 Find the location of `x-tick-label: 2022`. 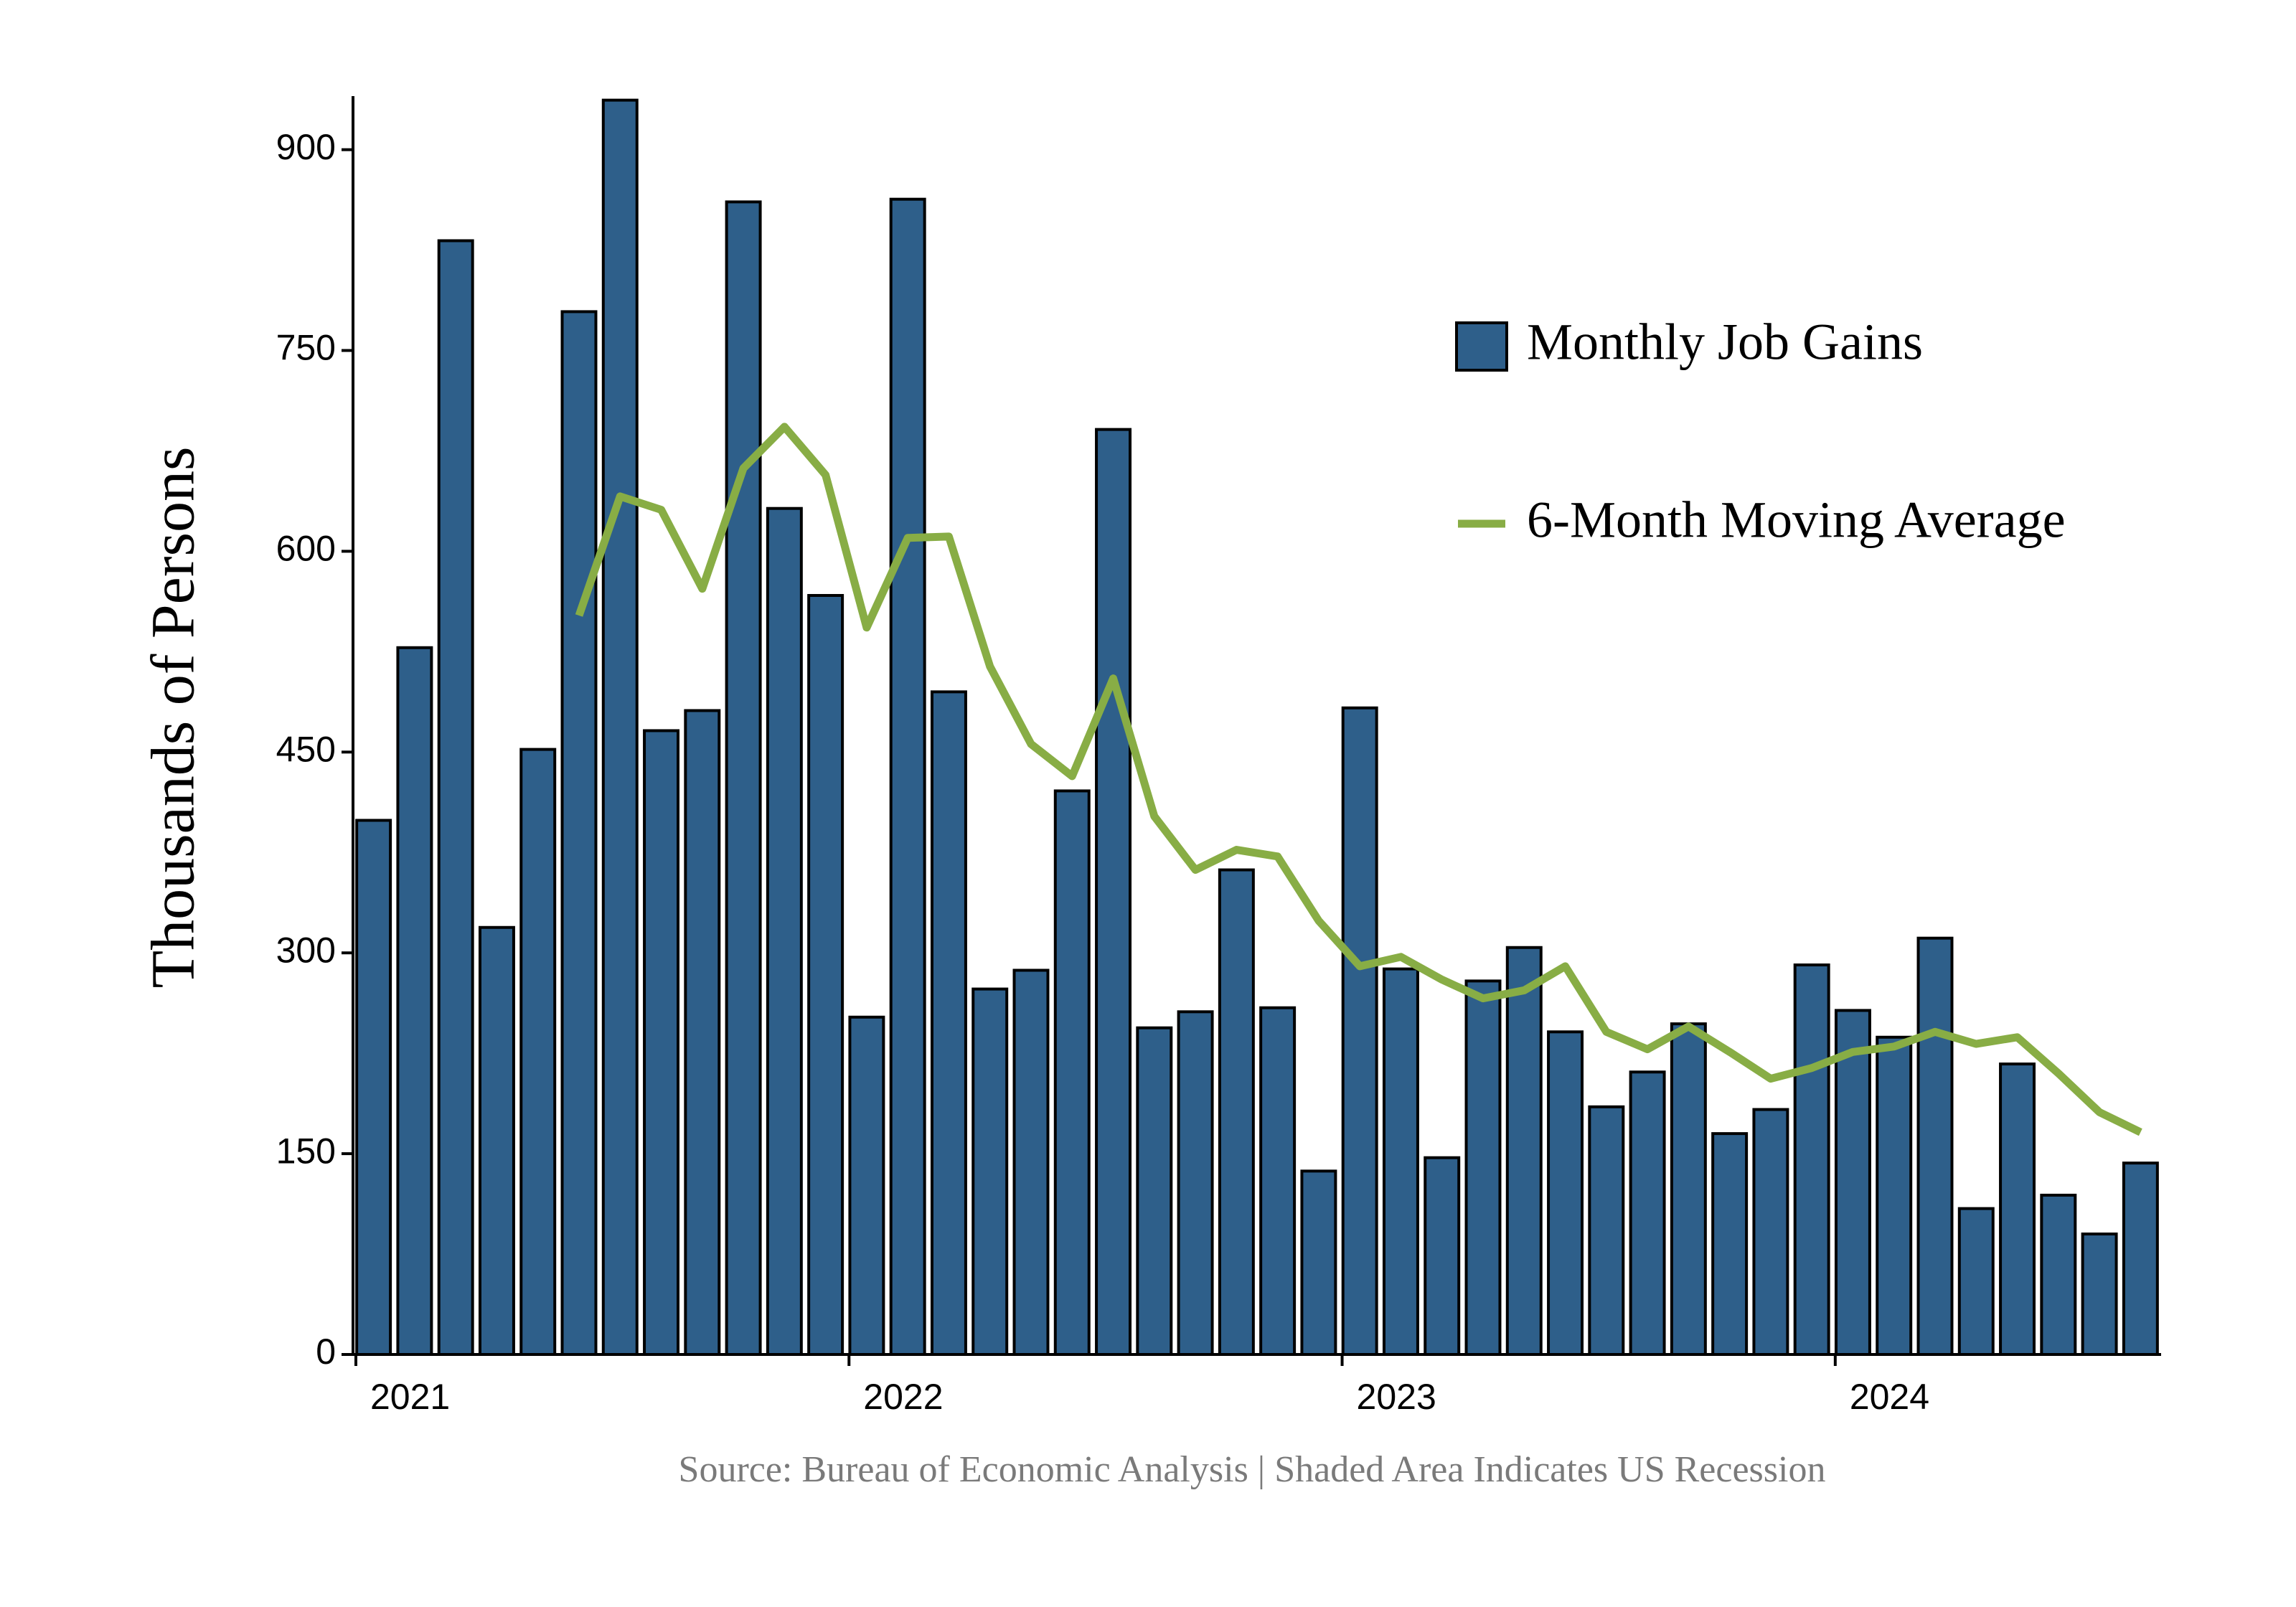

x-tick-label: 2022 is located at coordinates (903, 1397).